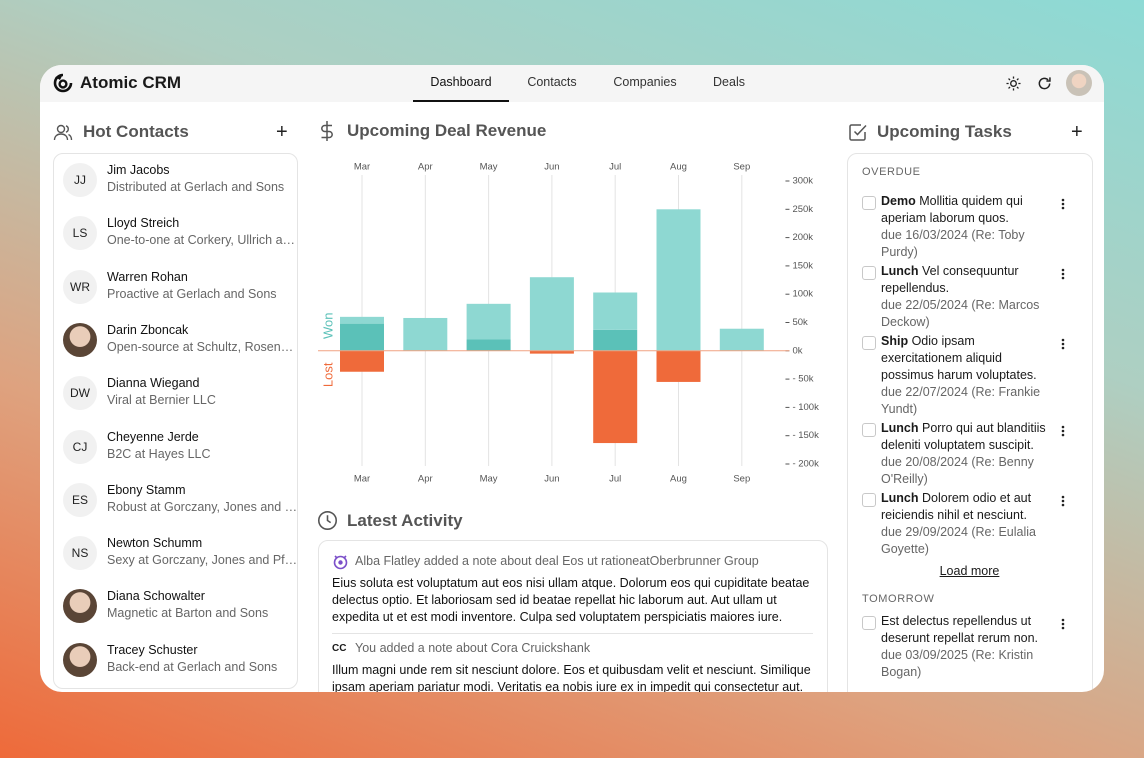 This screenshot has height=758, width=1144. What do you see at coordinates (159, 453) in the screenshot?
I see `contact-subtitle: B2C at Hayes LLC` at bounding box center [159, 453].